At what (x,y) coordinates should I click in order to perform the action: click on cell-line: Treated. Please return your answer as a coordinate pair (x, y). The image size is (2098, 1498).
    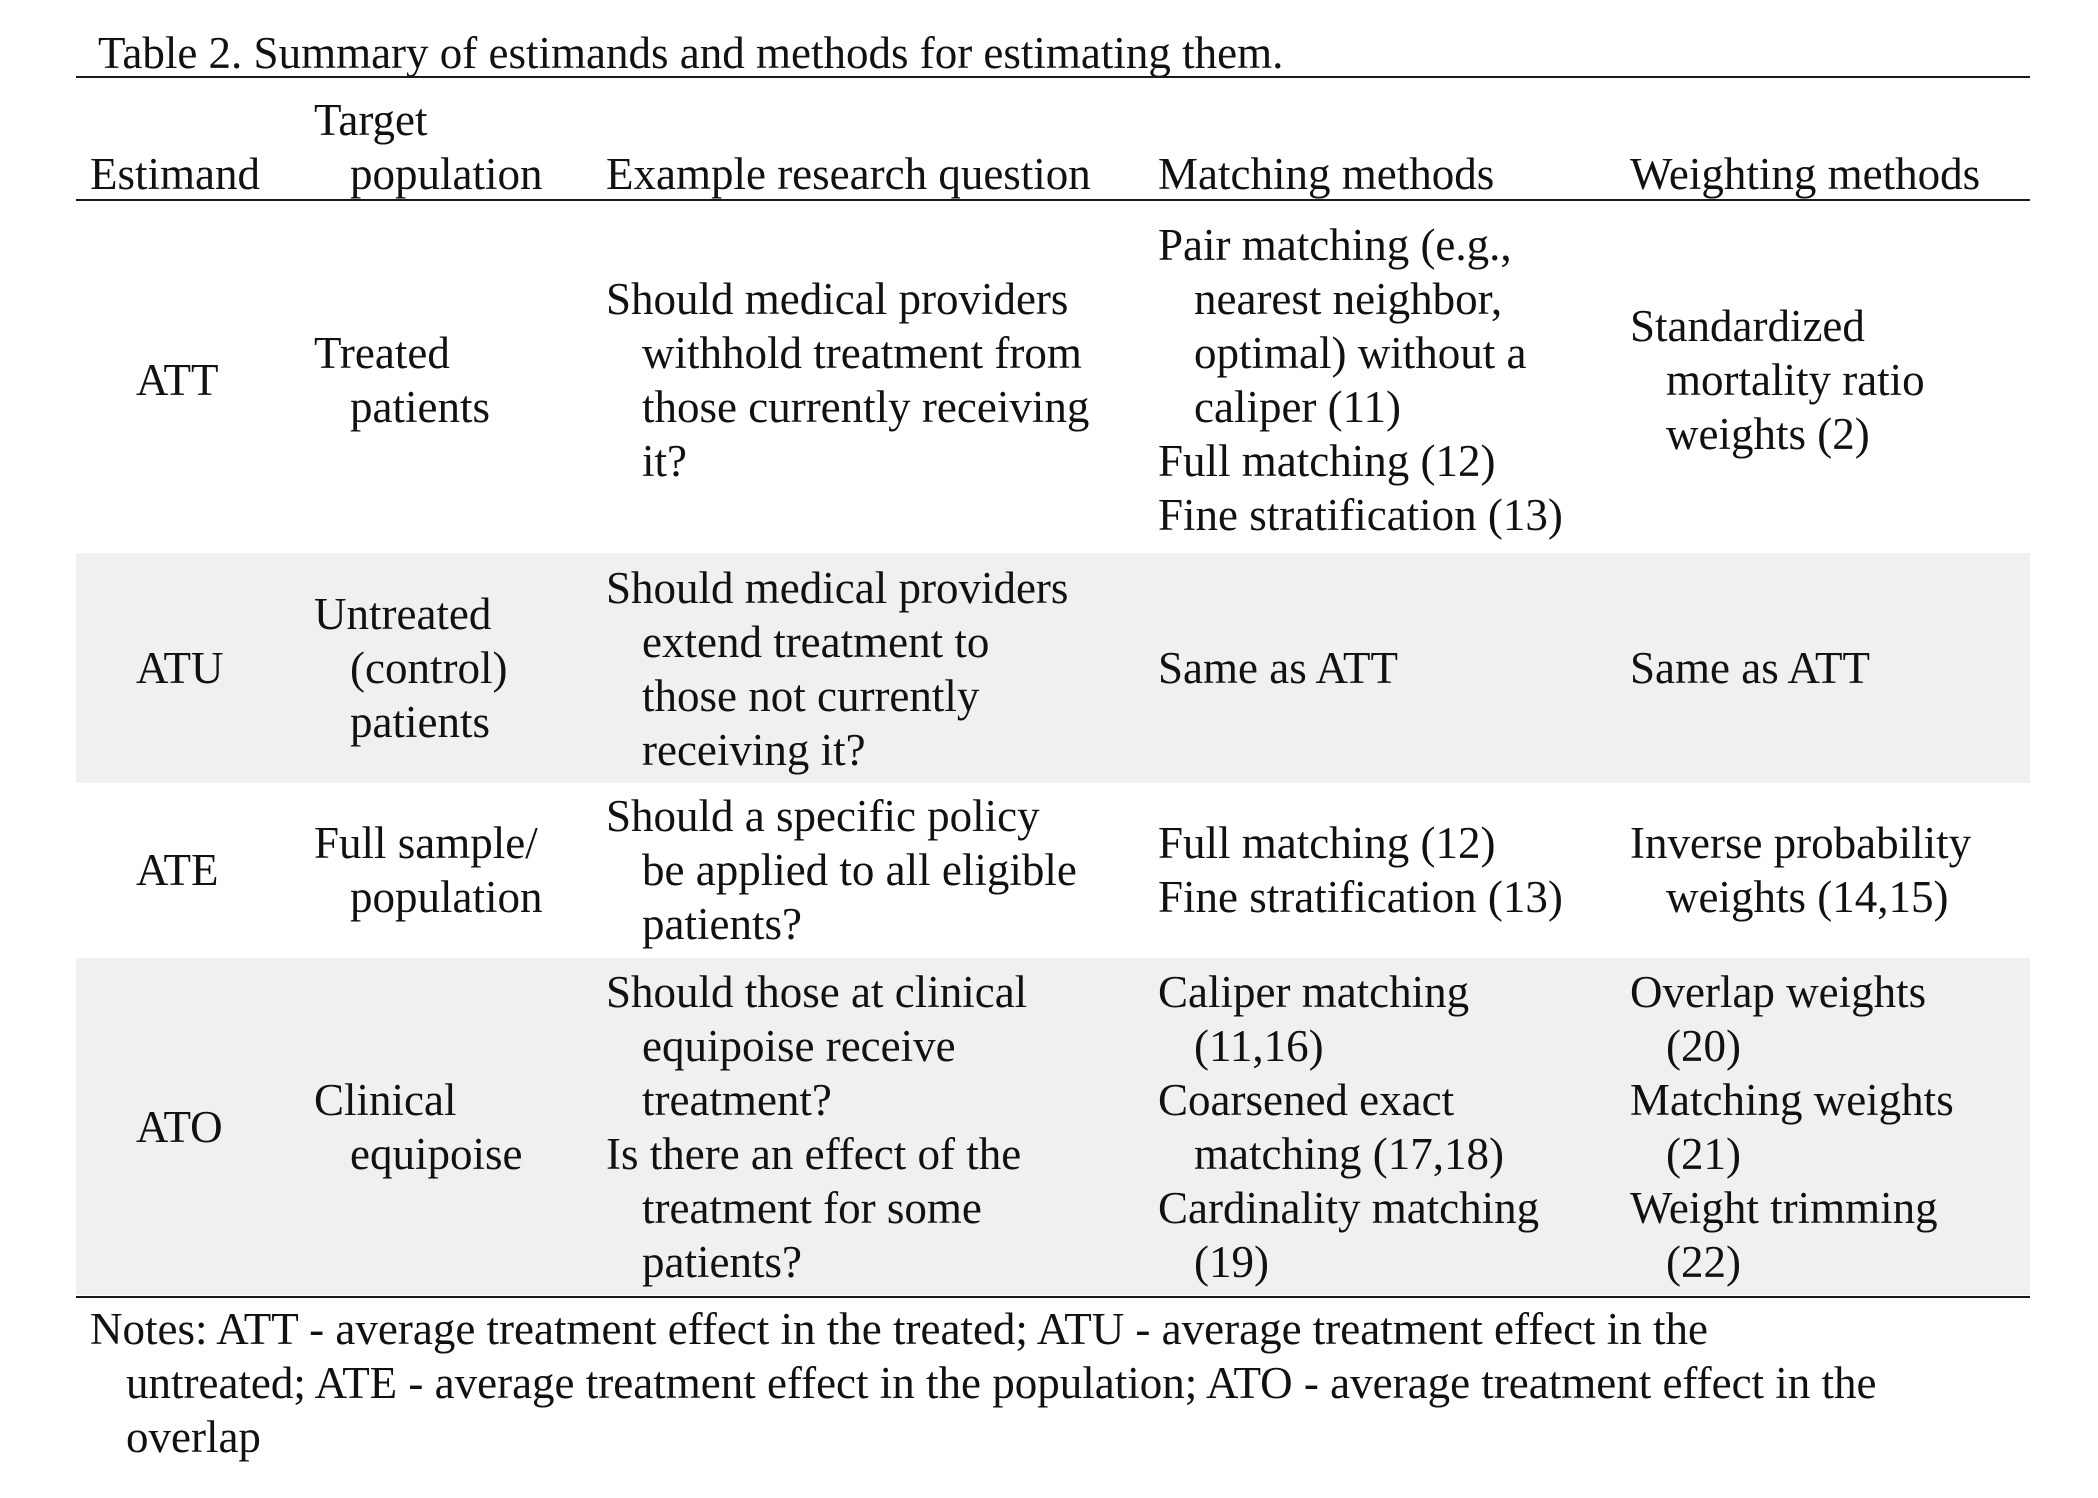
    Looking at the image, I should click on (382, 353).